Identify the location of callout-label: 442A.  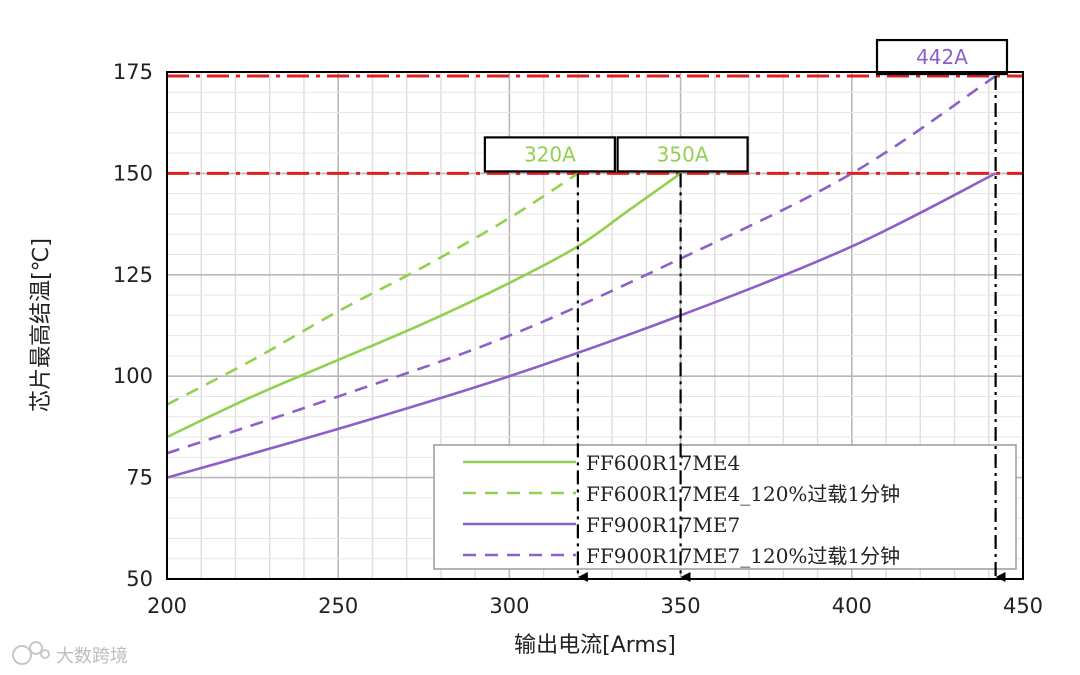
(942, 57).